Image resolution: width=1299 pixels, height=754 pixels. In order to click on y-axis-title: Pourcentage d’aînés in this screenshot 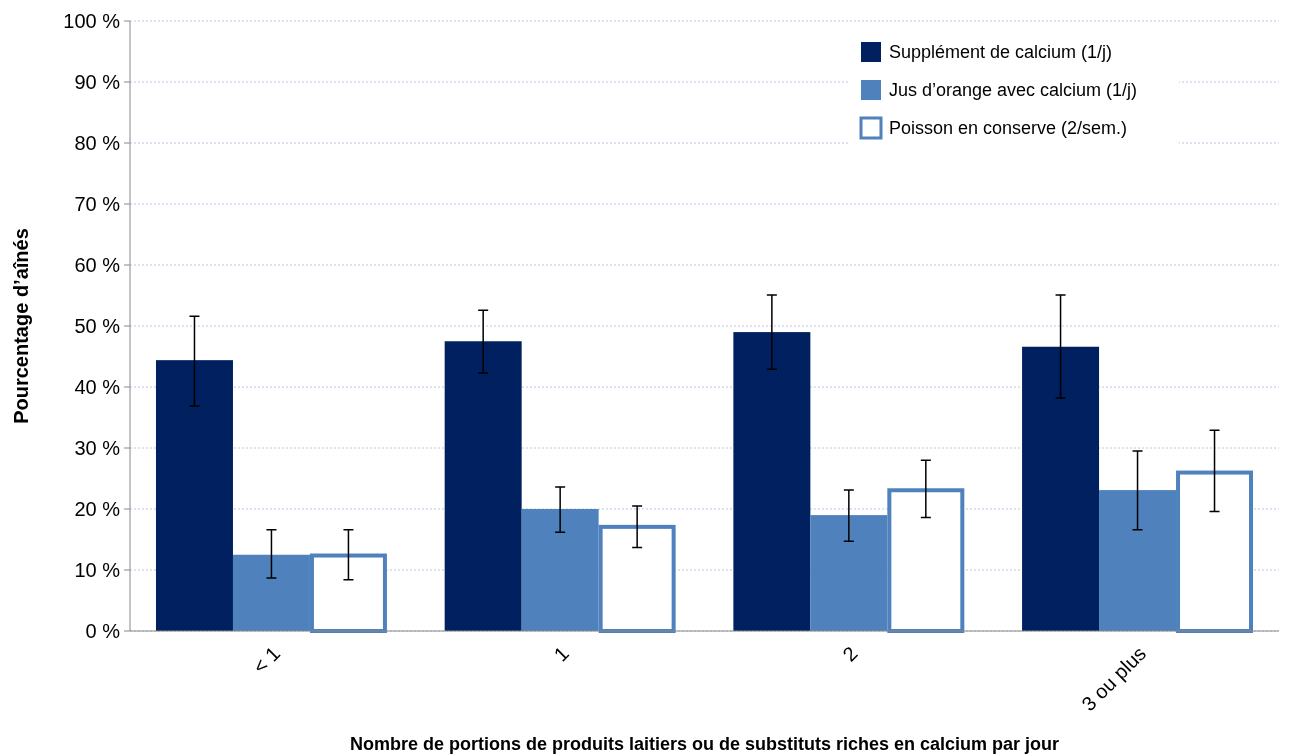, I will do `click(21, 326)`.